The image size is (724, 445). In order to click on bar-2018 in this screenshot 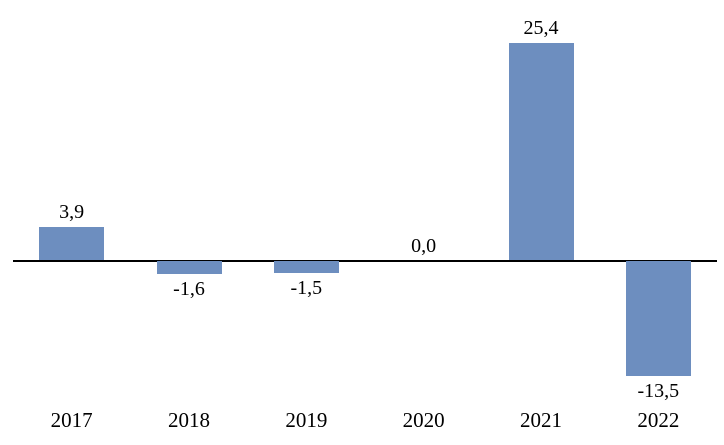, I will do `click(189, 267)`.